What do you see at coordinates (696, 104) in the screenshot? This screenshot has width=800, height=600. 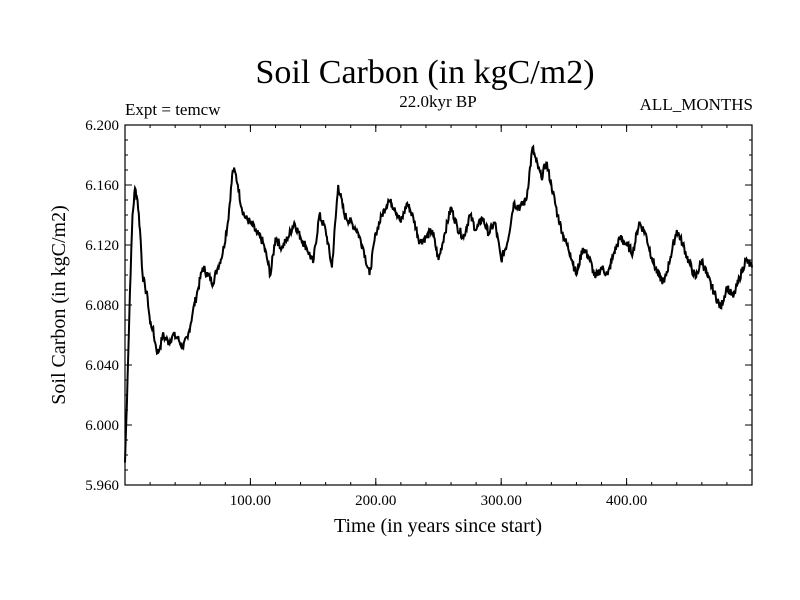 I see `months-label: ALL_MONTHS` at bounding box center [696, 104].